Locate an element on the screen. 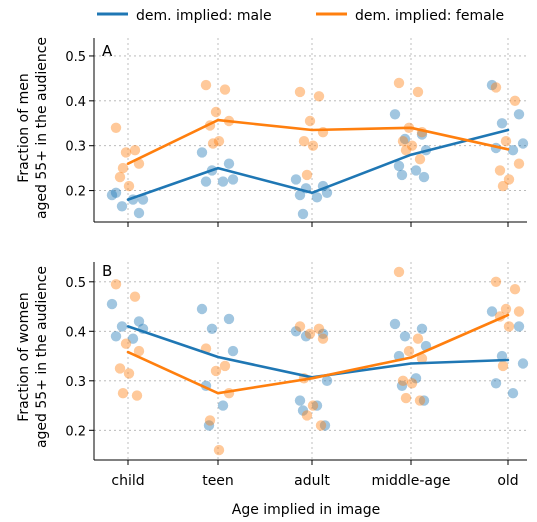  panel-a-ylabel-line1: Fraction of men is located at coordinates (24, 127).